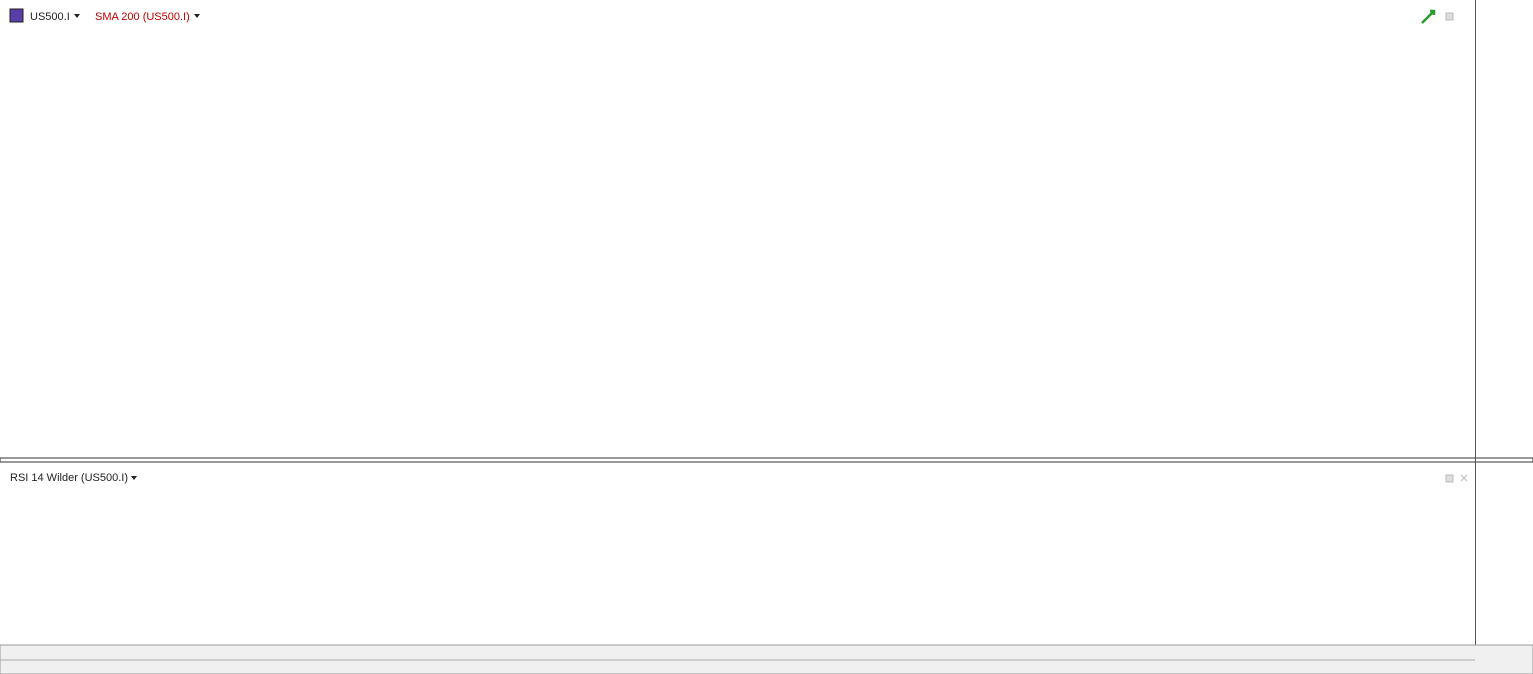 The height and width of the screenshot is (674, 1533). What do you see at coordinates (16, 15) in the screenshot?
I see `instrument-icon` at bounding box center [16, 15].